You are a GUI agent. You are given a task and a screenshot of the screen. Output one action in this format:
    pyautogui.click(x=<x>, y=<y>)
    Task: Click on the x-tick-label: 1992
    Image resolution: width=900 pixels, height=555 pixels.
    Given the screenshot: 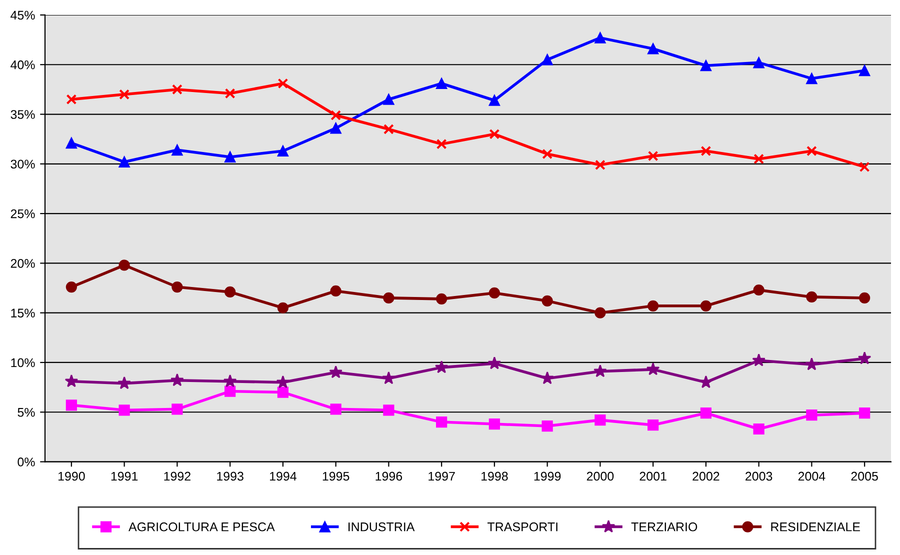 What is the action you would take?
    pyautogui.click(x=177, y=476)
    